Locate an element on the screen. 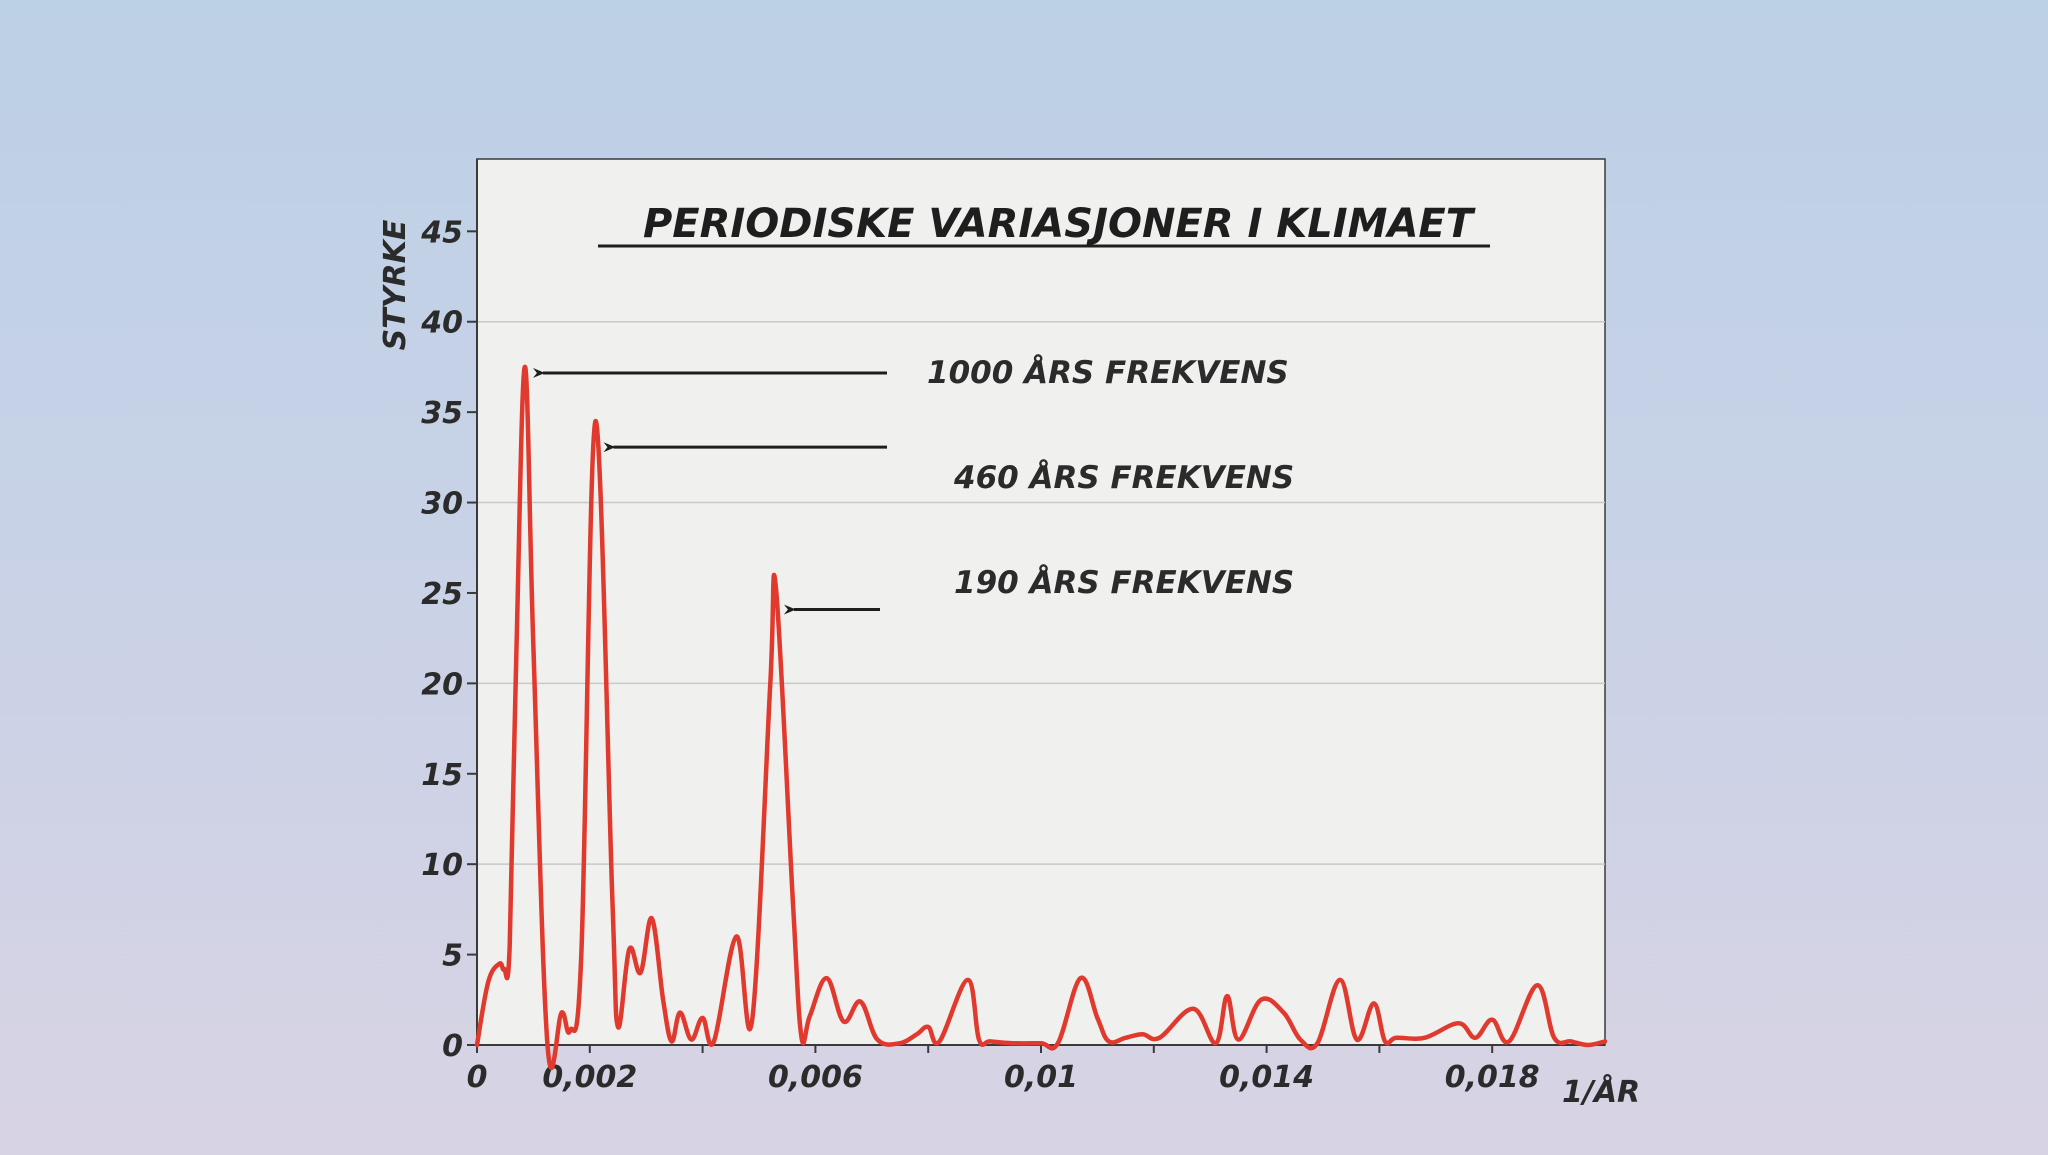 The width and height of the screenshot is (2048, 1155). y-tick-label: 25 is located at coordinates (442, 594).